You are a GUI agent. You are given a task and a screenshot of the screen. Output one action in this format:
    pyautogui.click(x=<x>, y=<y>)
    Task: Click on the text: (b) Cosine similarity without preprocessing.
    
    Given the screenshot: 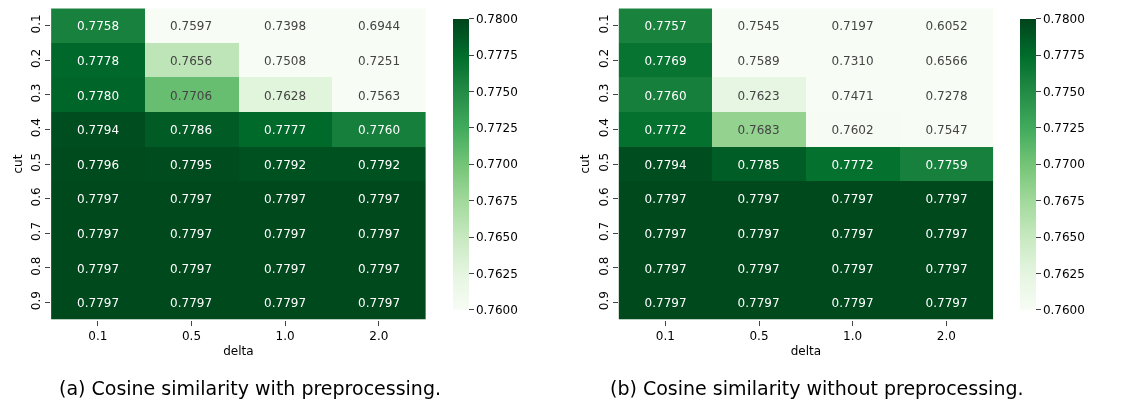 What is the action you would take?
    pyautogui.click(x=817, y=388)
    